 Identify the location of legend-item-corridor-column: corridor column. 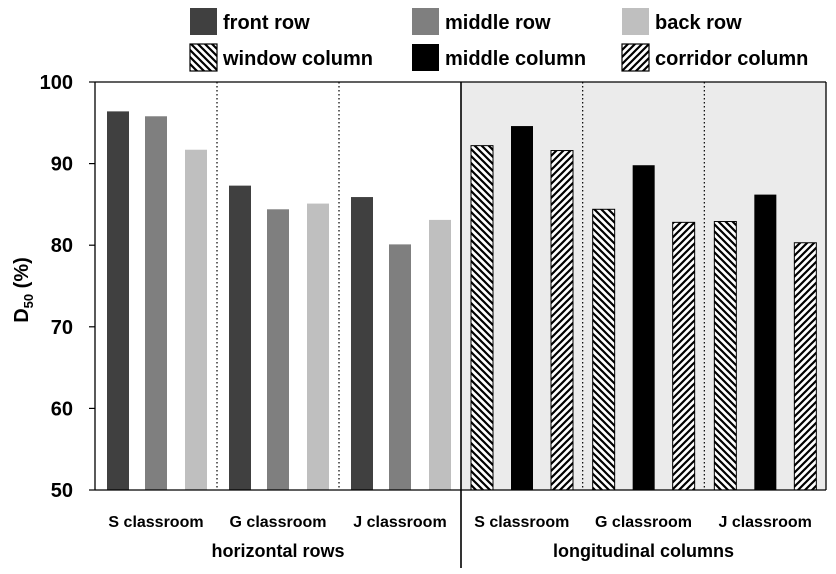
(714, 57).